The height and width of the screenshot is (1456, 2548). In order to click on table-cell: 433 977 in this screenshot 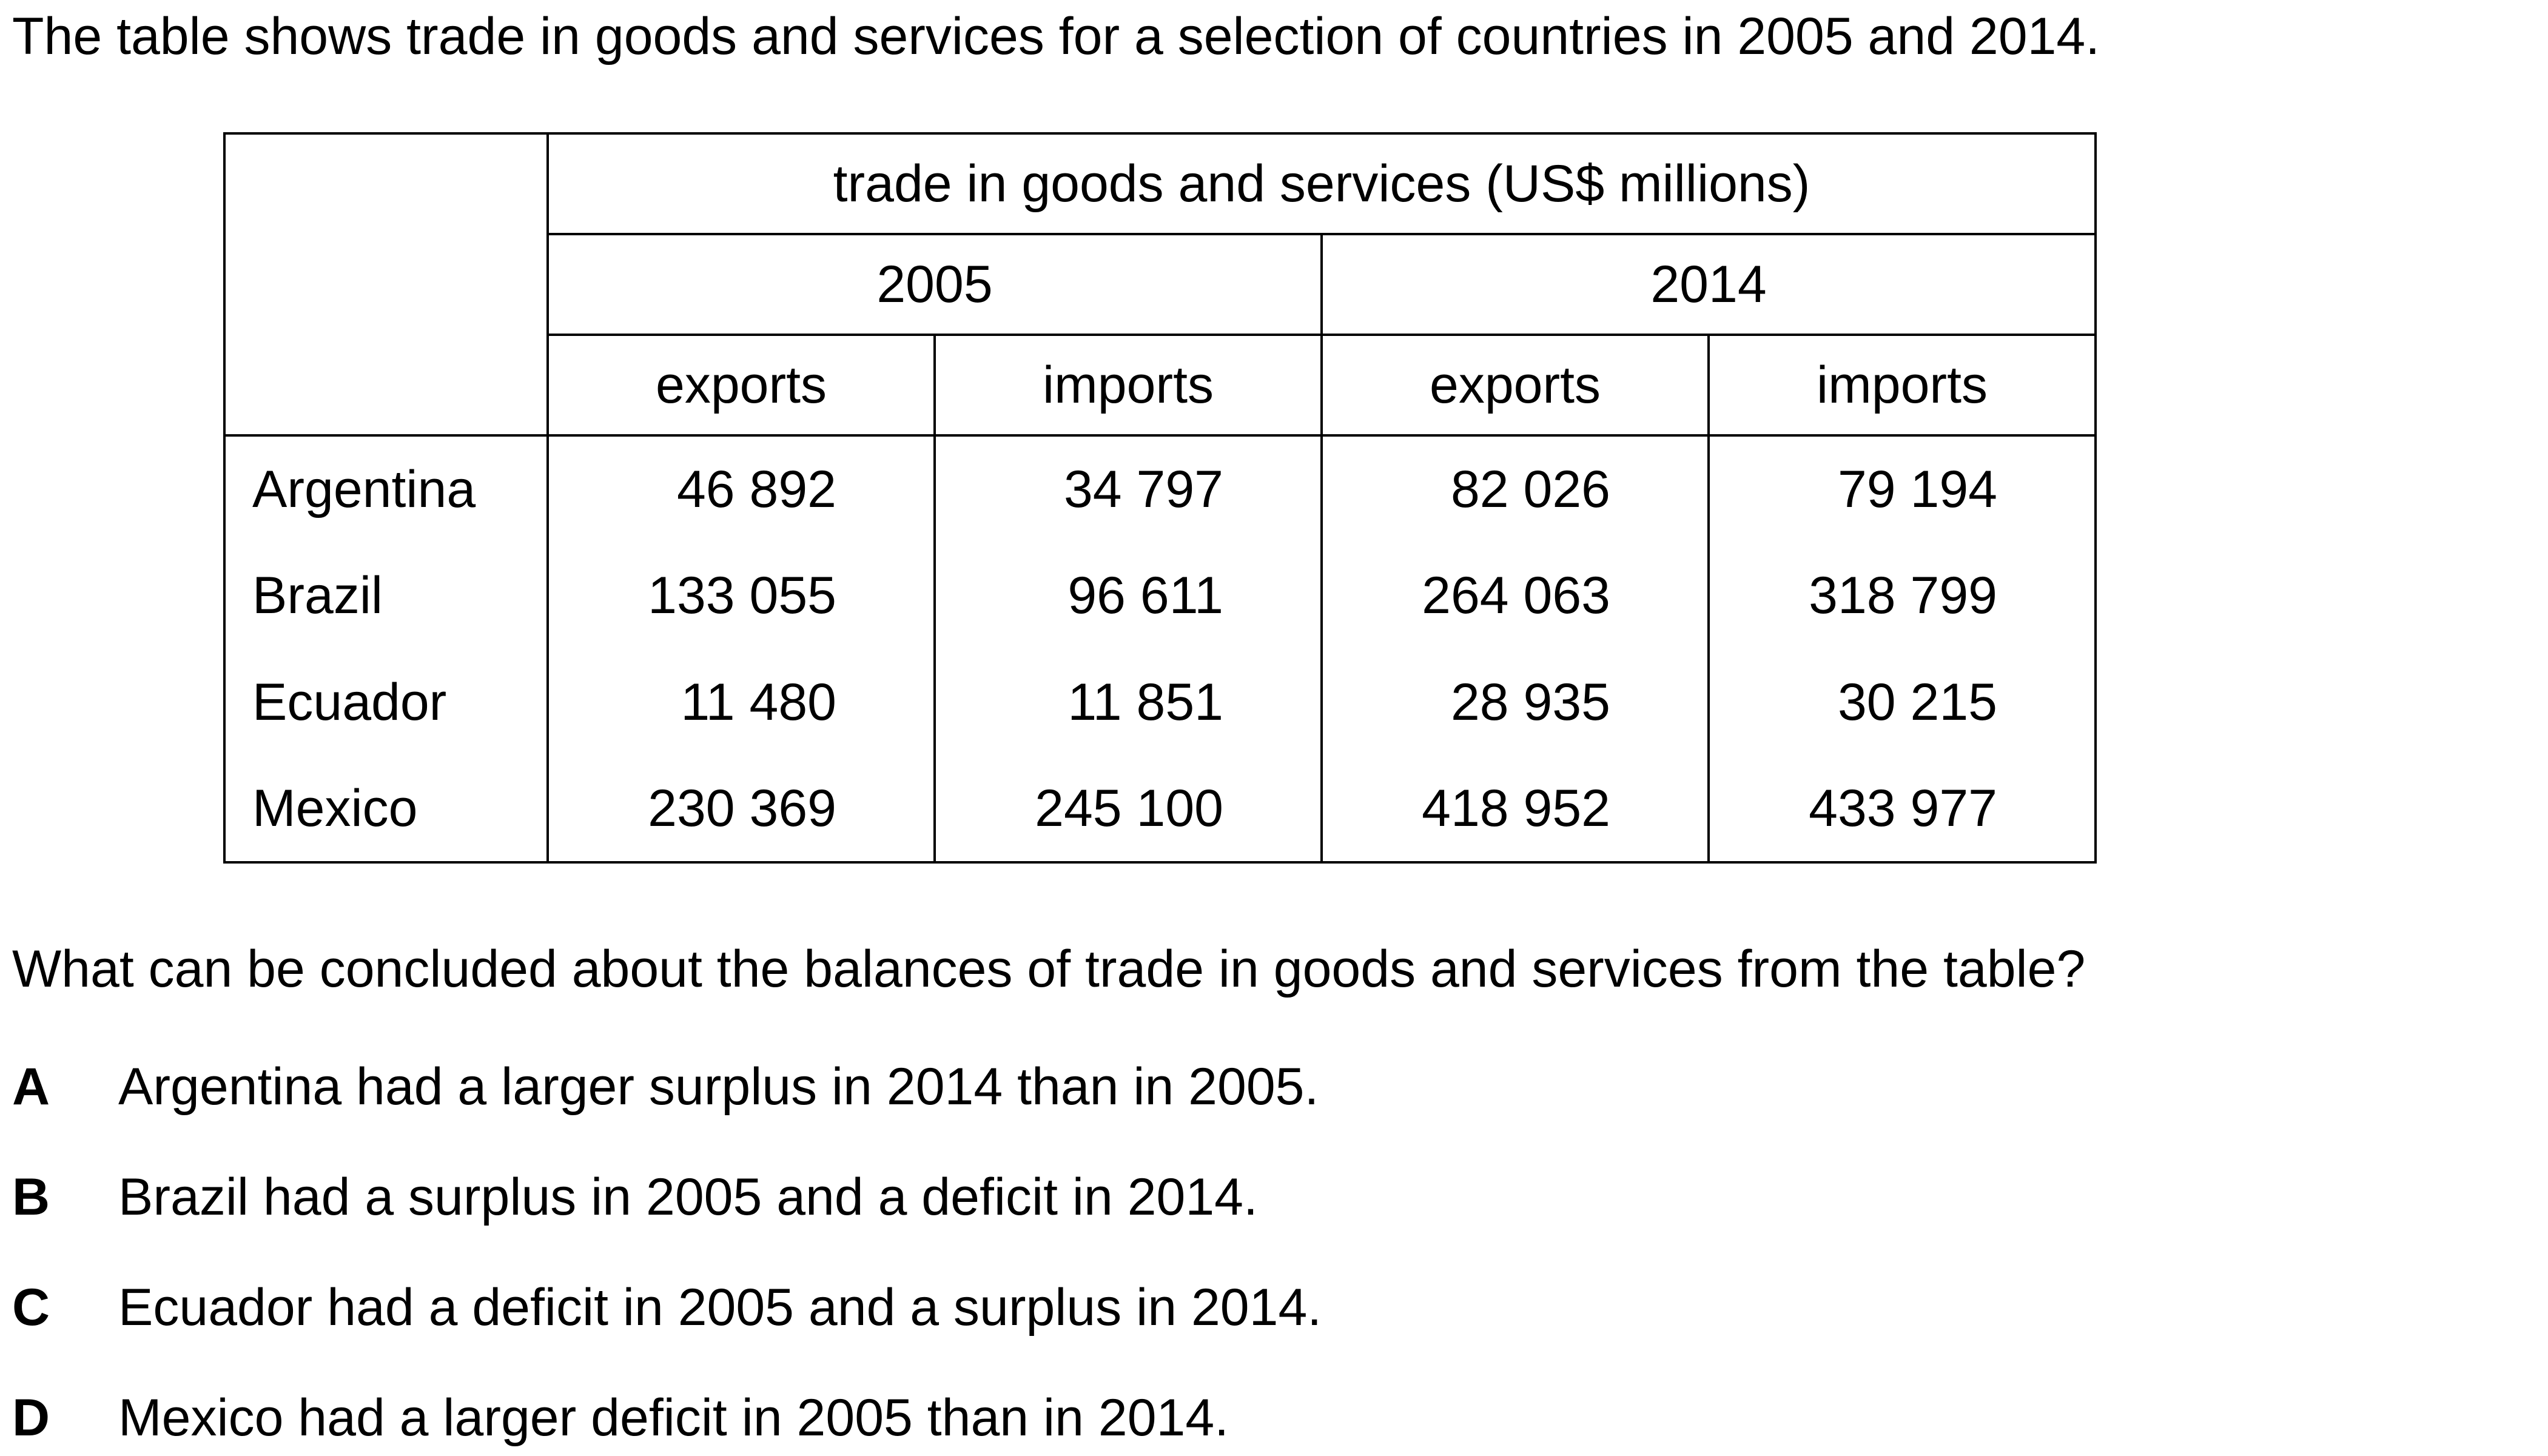, I will do `click(1902, 810)`.